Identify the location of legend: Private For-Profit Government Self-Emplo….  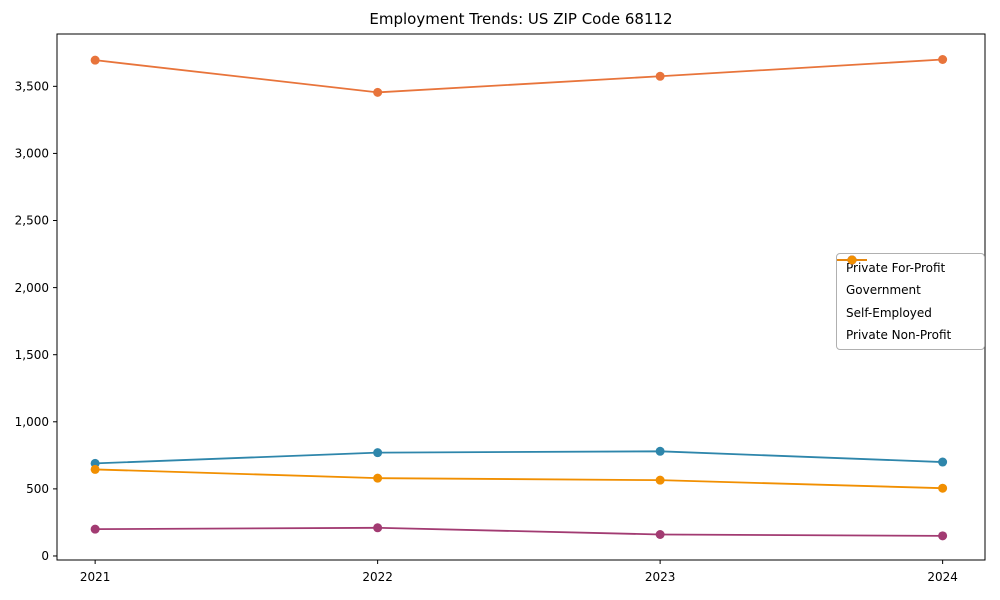
(910, 301).